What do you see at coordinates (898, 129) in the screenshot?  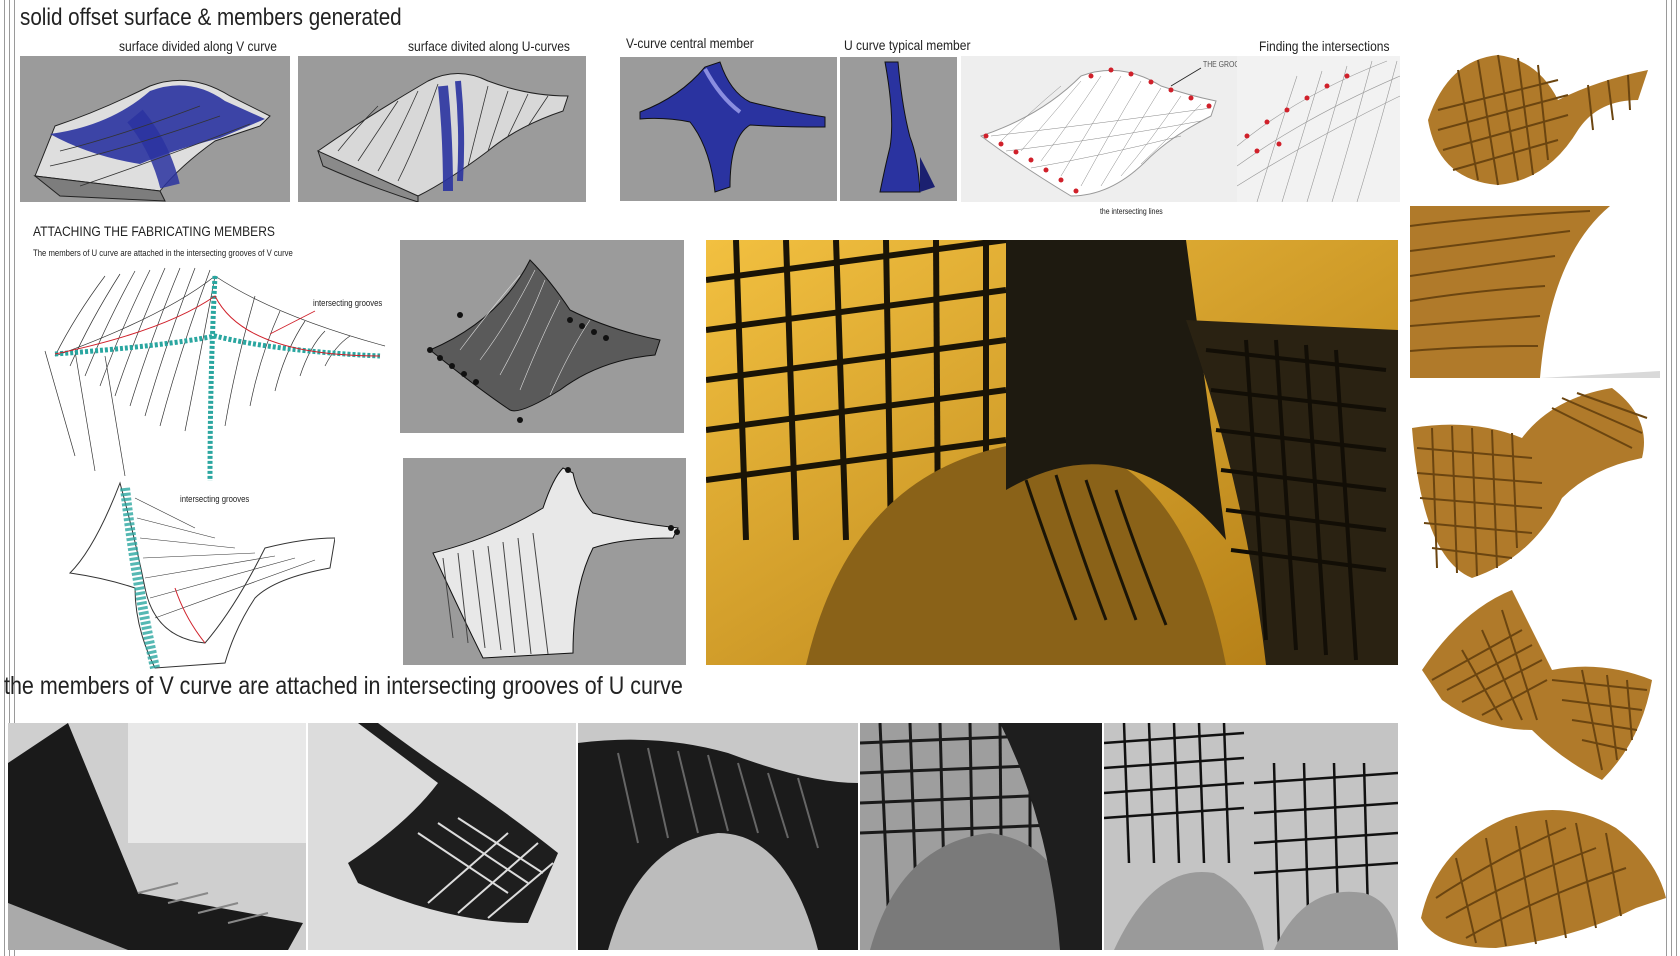 I see `u-typical-member-render` at bounding box center [898, 129].